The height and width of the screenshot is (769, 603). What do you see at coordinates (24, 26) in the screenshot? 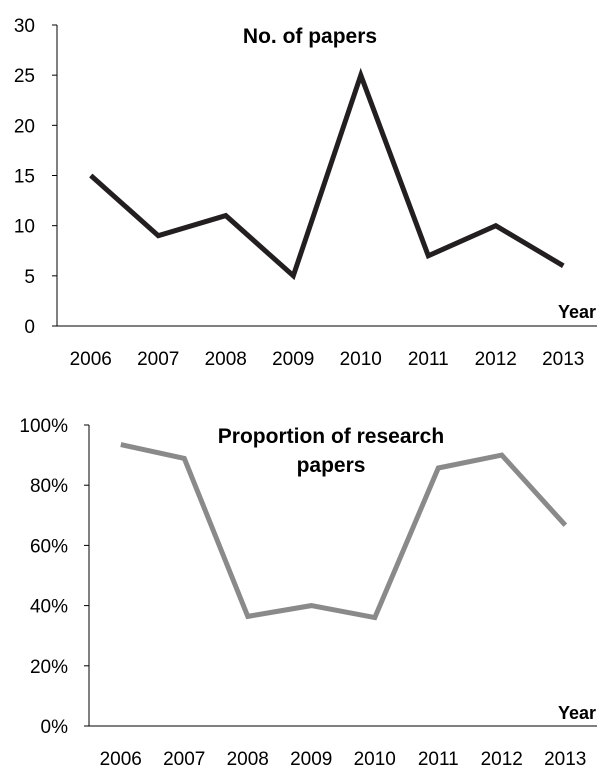
I see `chart1-y-tick-label: 30` at bounding box center [24, 26].